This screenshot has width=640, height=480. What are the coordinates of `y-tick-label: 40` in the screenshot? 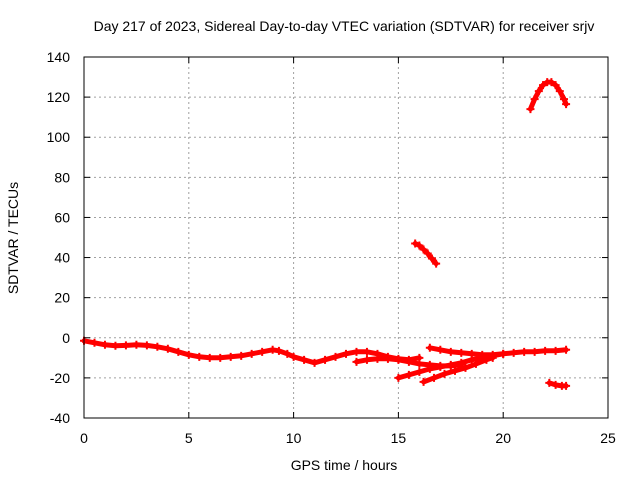 It's located at (62, 258).